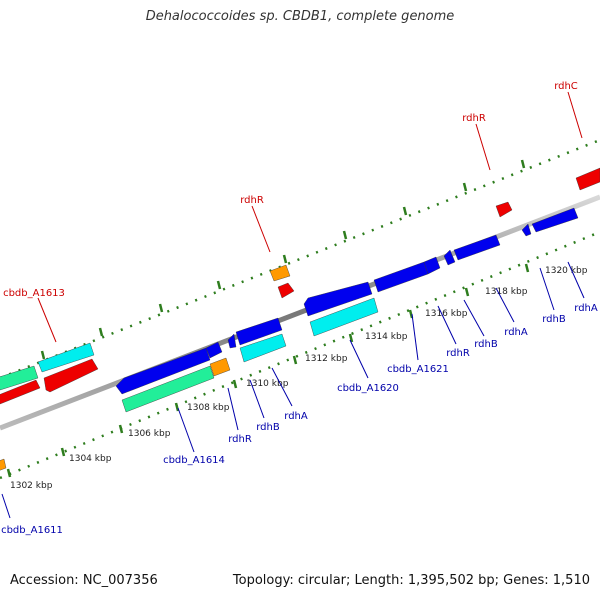  I want to click on scale-label: 1304 kbp, so click(90, 459).